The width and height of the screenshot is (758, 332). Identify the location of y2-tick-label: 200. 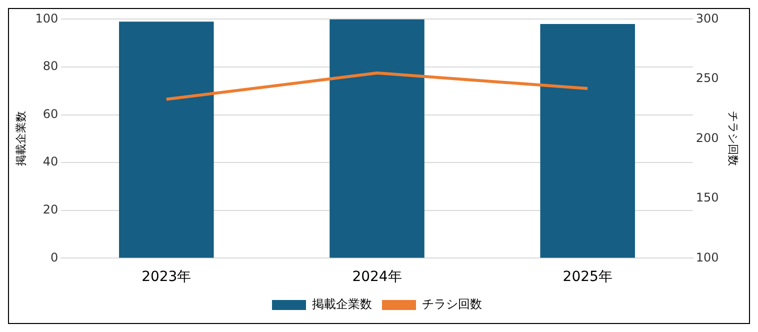
(707, 137).